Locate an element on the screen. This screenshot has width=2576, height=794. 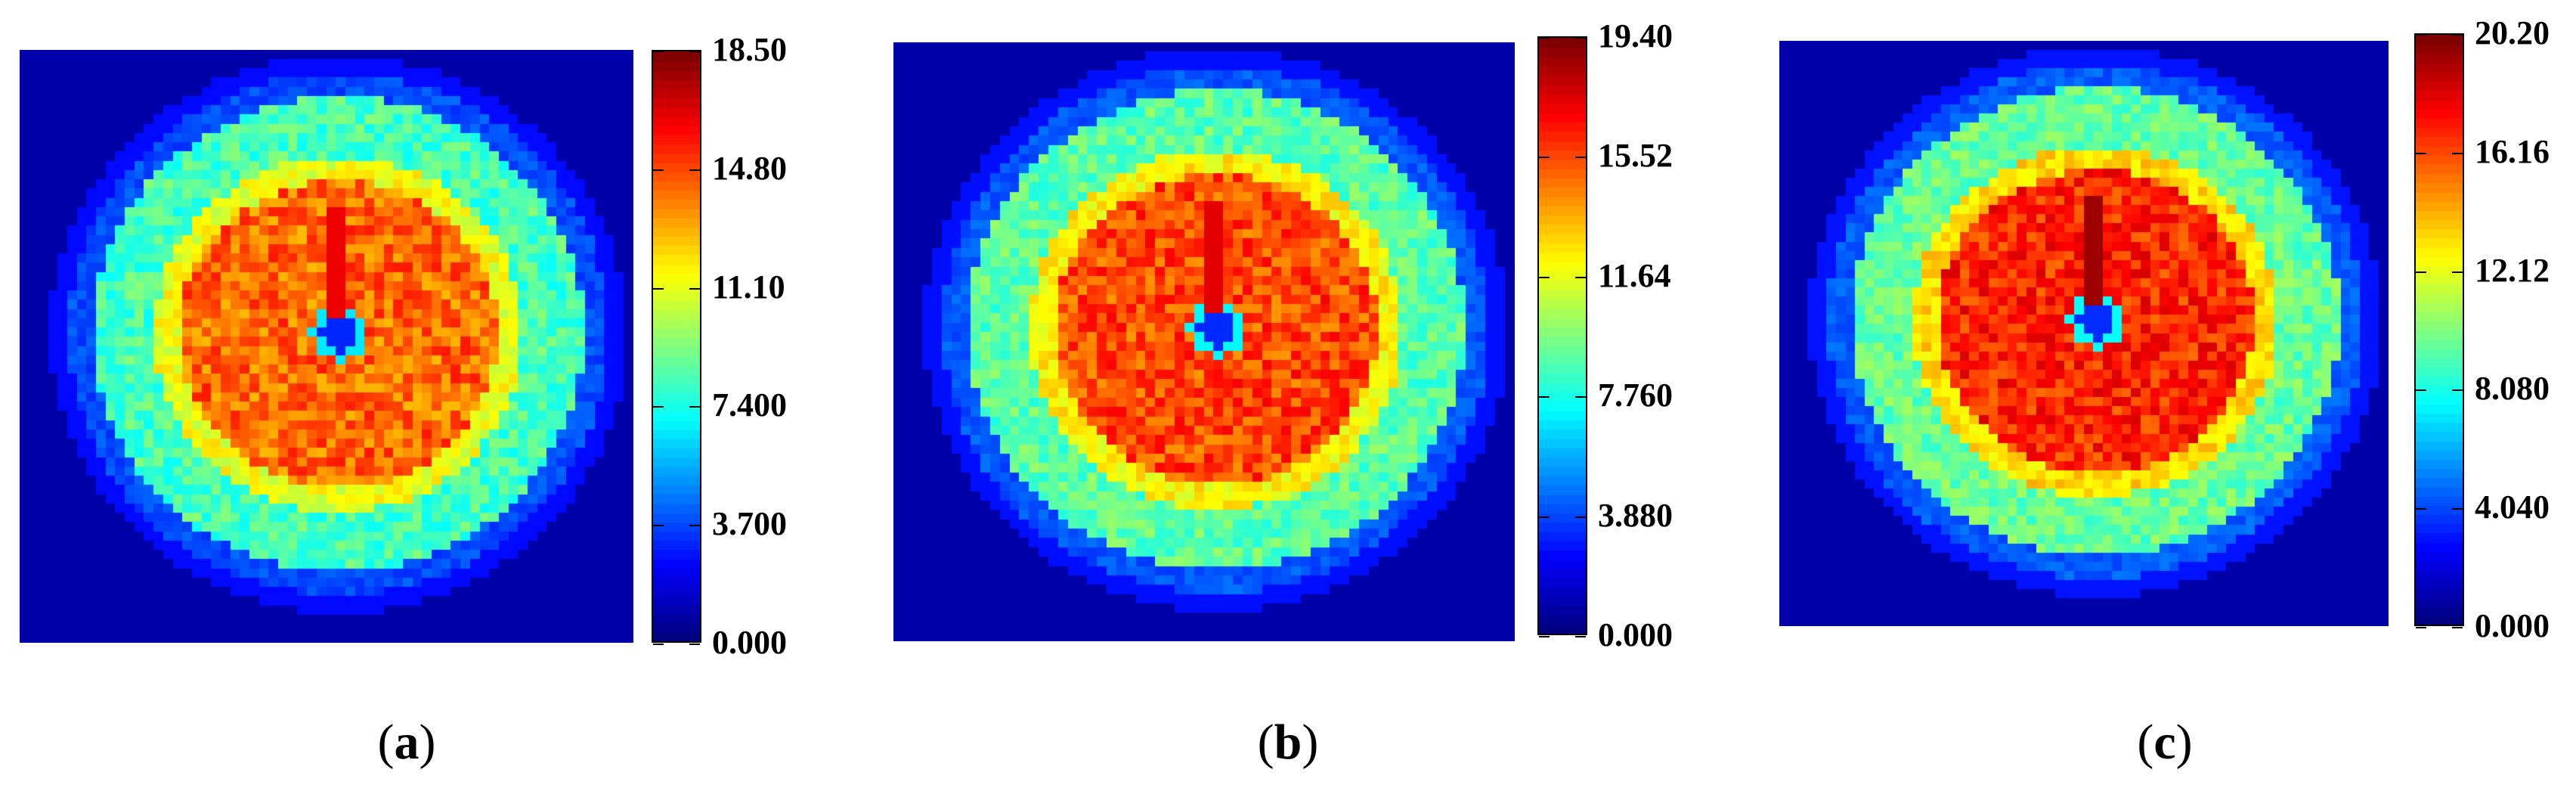
colorbar-tick-label-a-2: 7.400 is located at coordinates (749, 405).